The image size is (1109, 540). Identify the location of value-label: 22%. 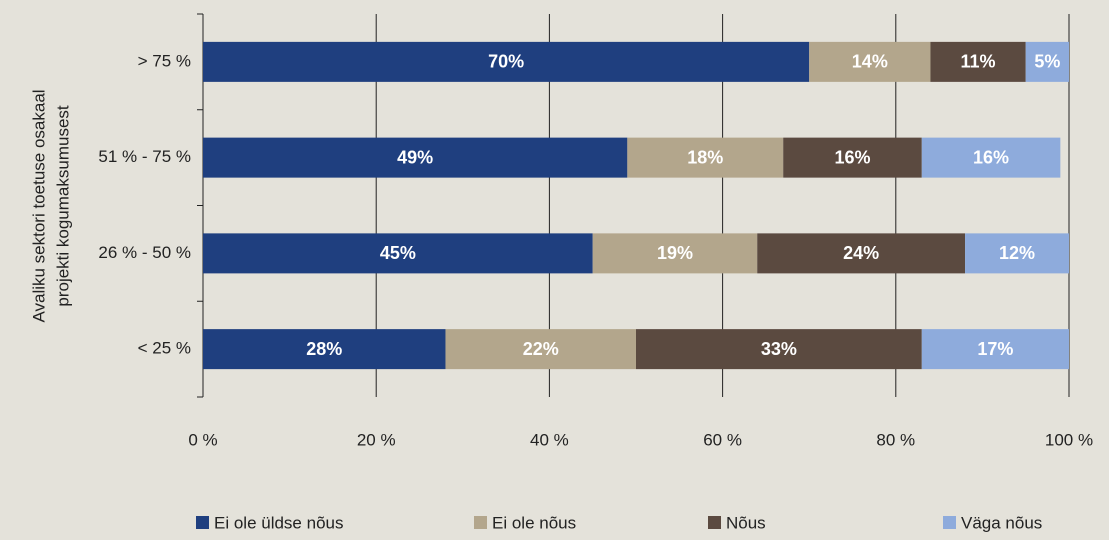
(541, 349).